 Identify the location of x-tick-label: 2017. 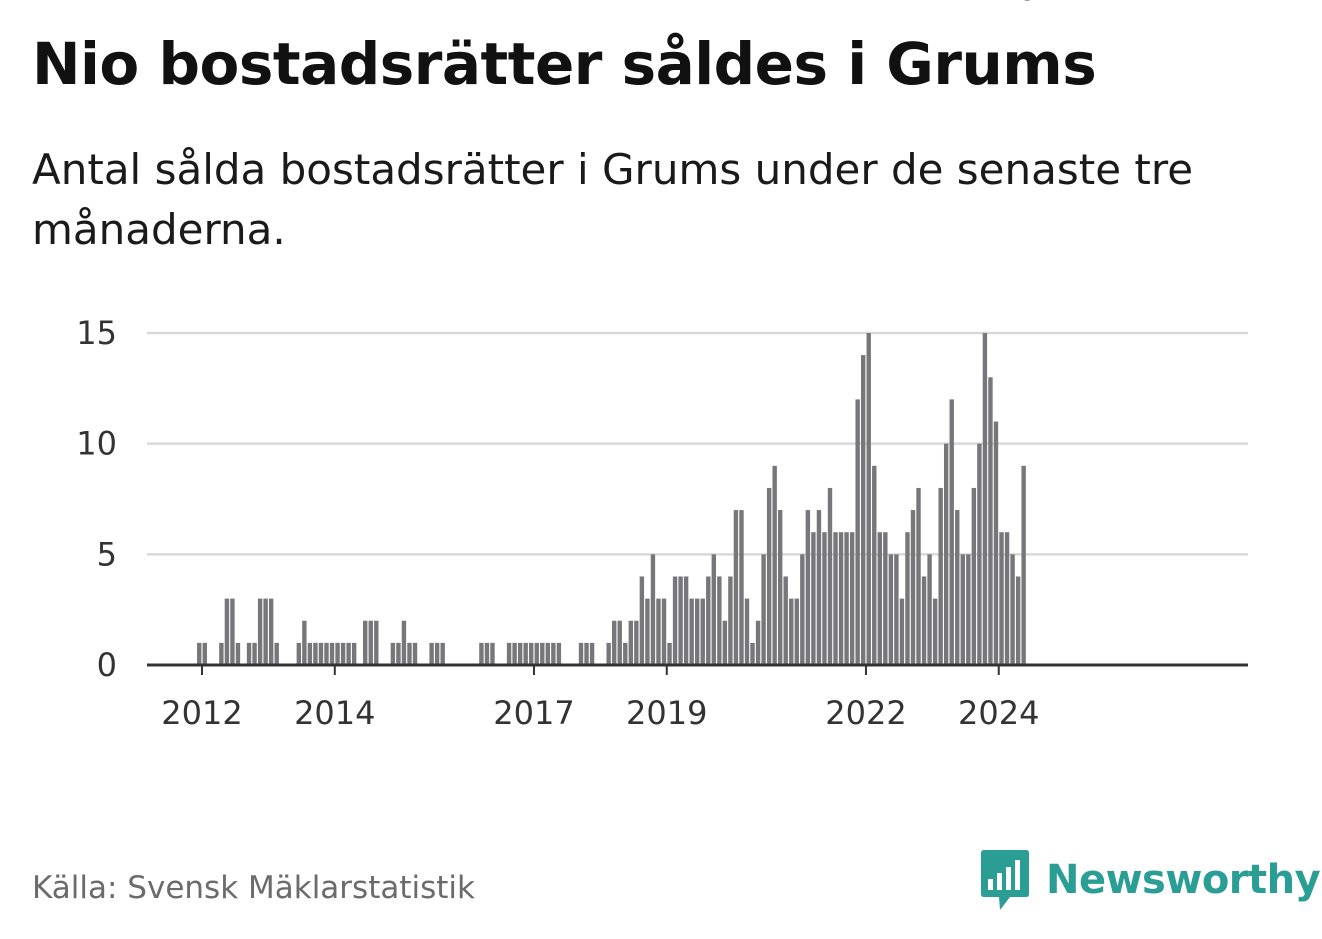
(533, 713).